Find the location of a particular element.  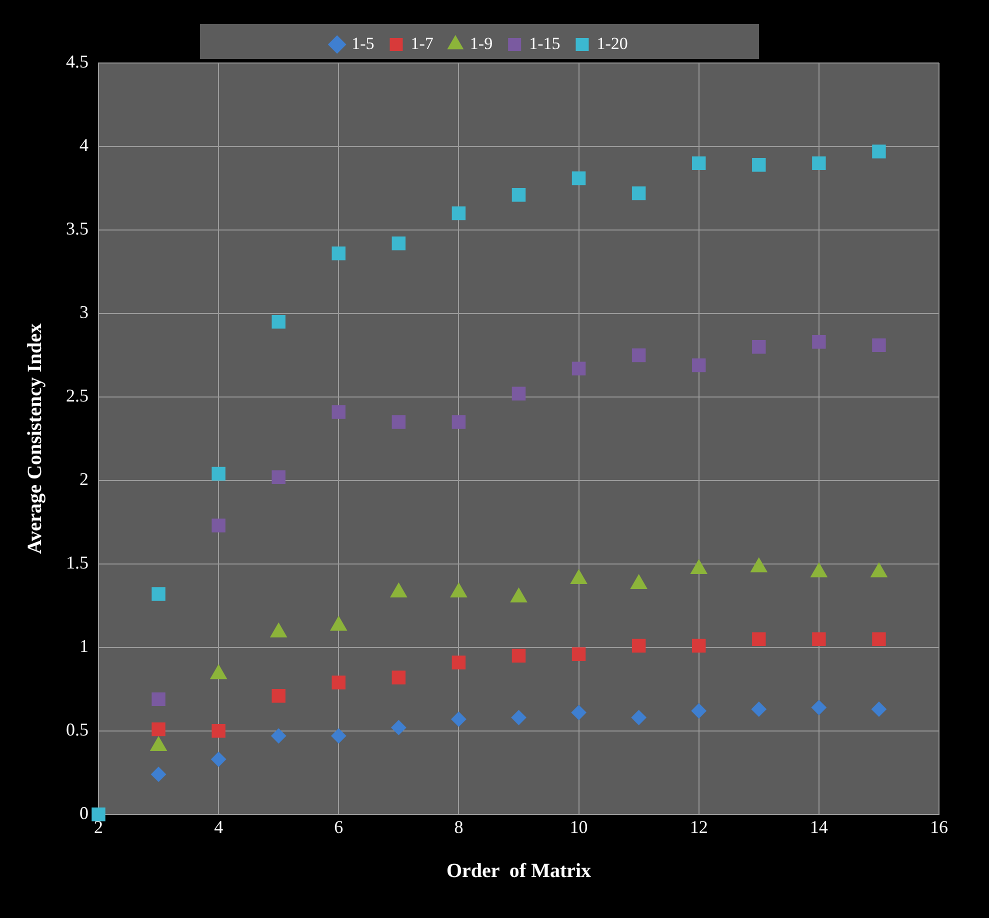

legend-label: 1-7 is located at coordinates (422, 43).